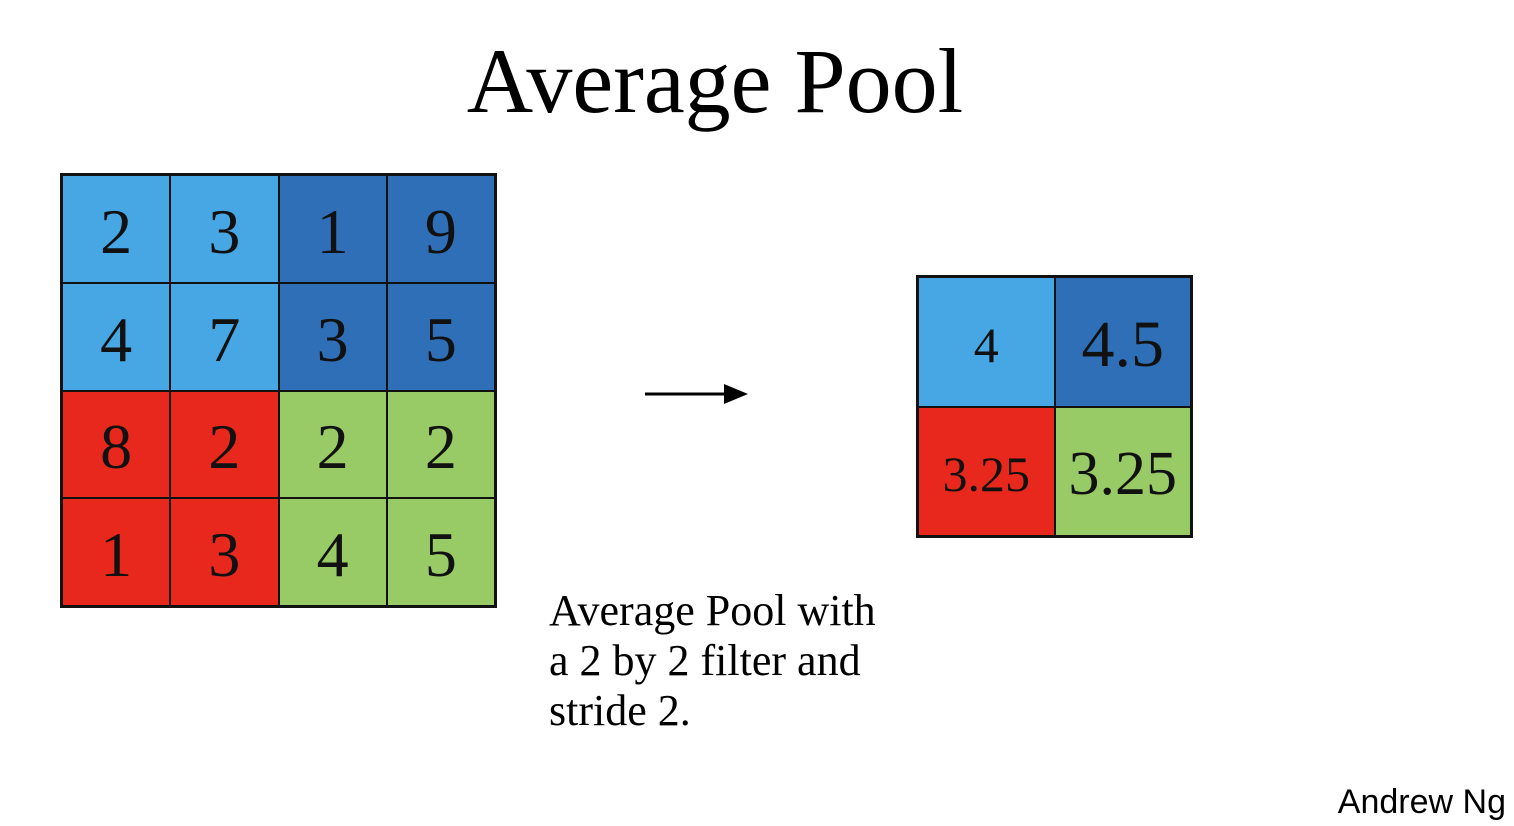 Image resolution: width=1514 pixels, height=826 pixels. What do you see at coordinates (332, 229) in the screenshot?
I see `input-cell-r0c2: 1` at bounding box center [332, 229].